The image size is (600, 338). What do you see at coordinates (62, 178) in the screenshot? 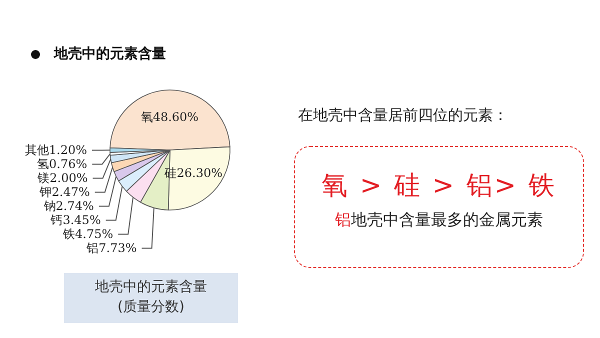
I see `slice-label: 镁2.00%` at bounding box center [62, 178].